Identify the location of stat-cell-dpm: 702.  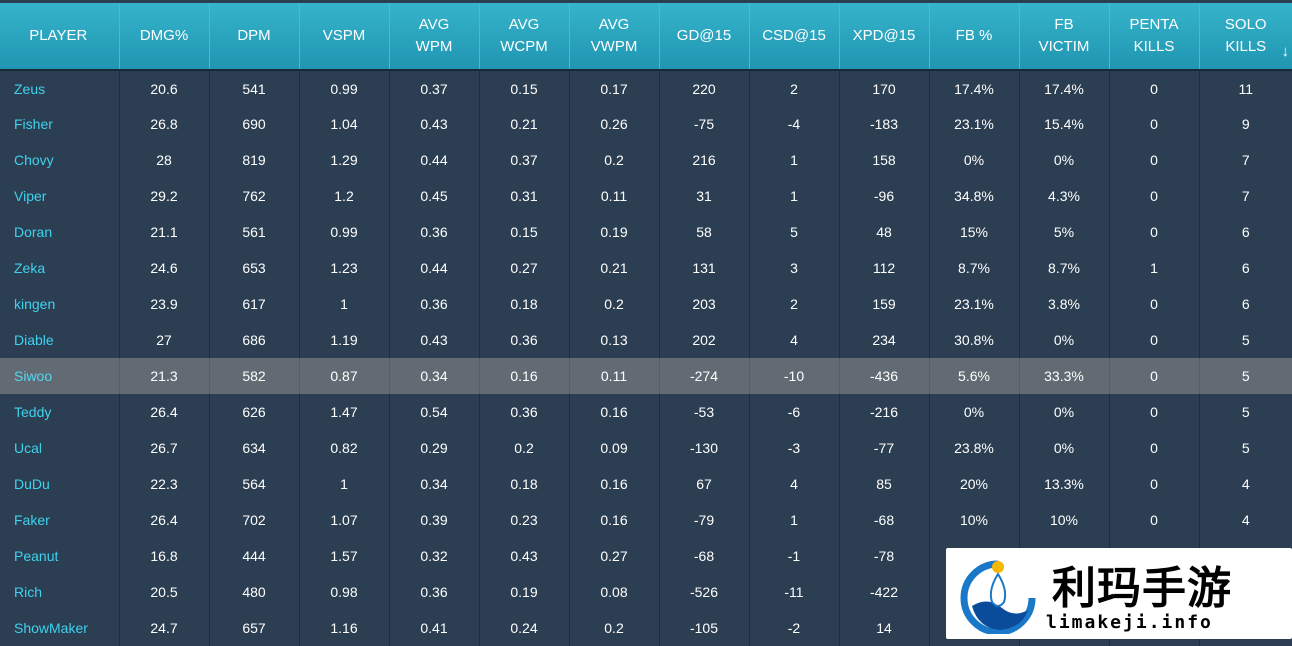
(254, 520).